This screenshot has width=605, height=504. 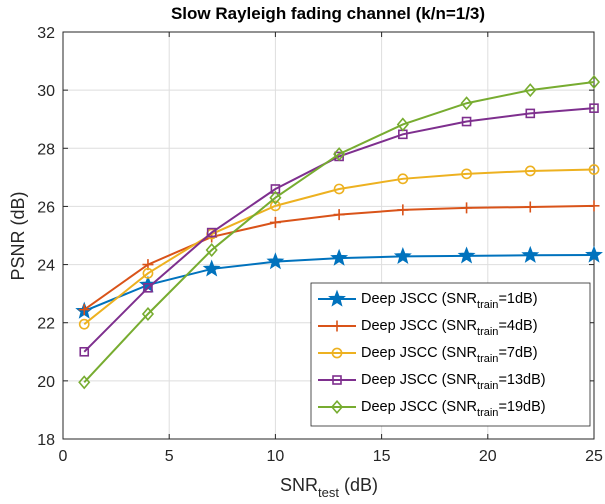 What do you see at coordinates (46, 207) in the screenshot?
I see `y-tick-label: 26` at bounding box center [46, 207].